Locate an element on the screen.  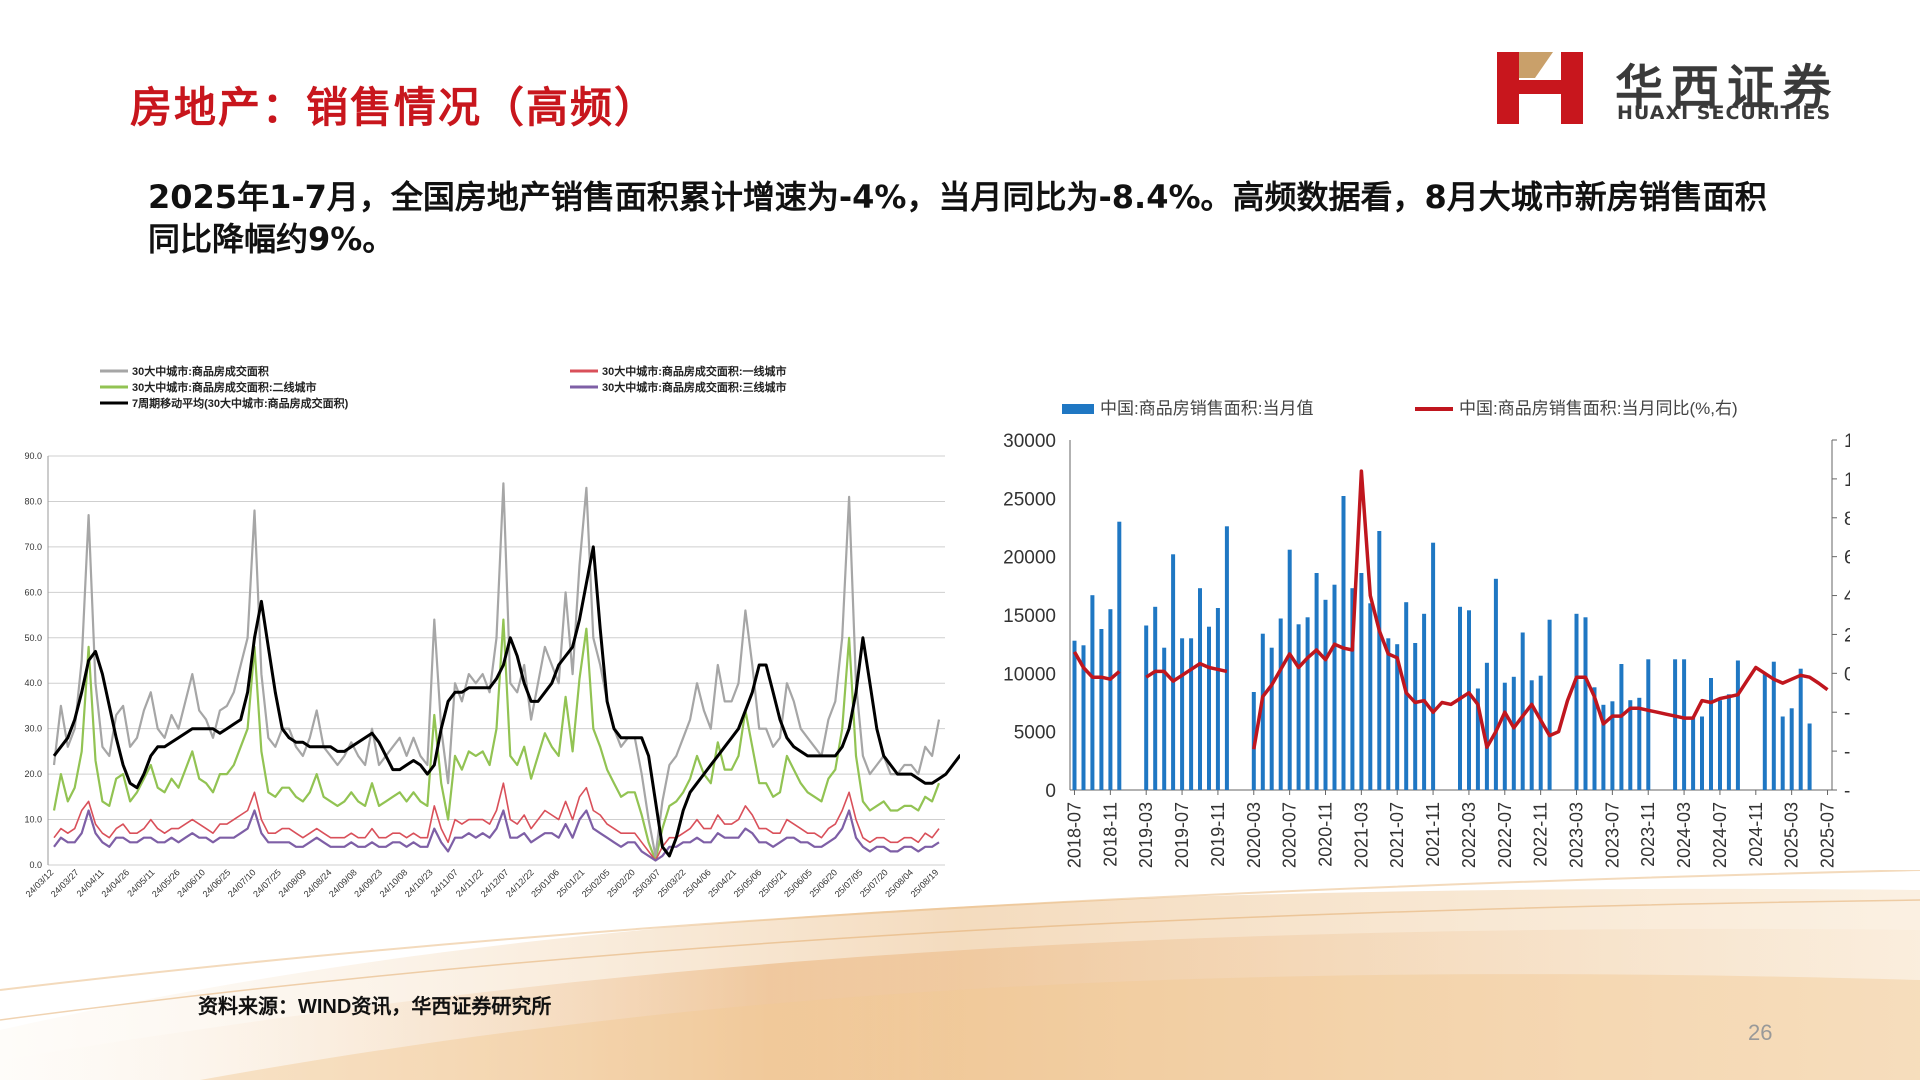
x-tick-label: 2025-03 is located at coordinates (1792, 835).